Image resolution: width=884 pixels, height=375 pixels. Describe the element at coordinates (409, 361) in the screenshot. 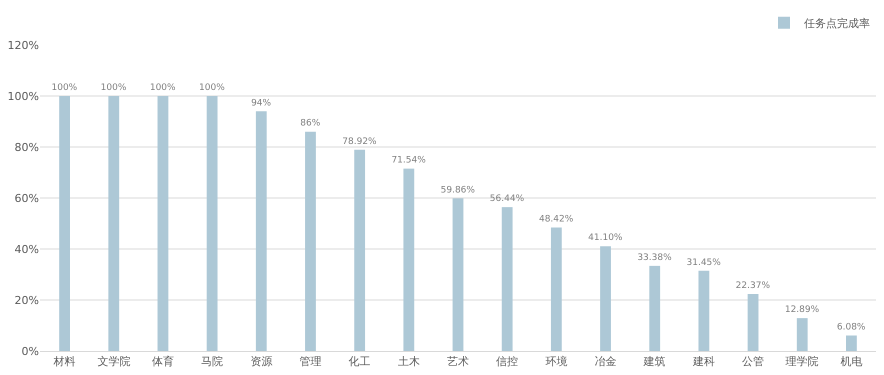

I see `x-tick-label: 土木` at that location.